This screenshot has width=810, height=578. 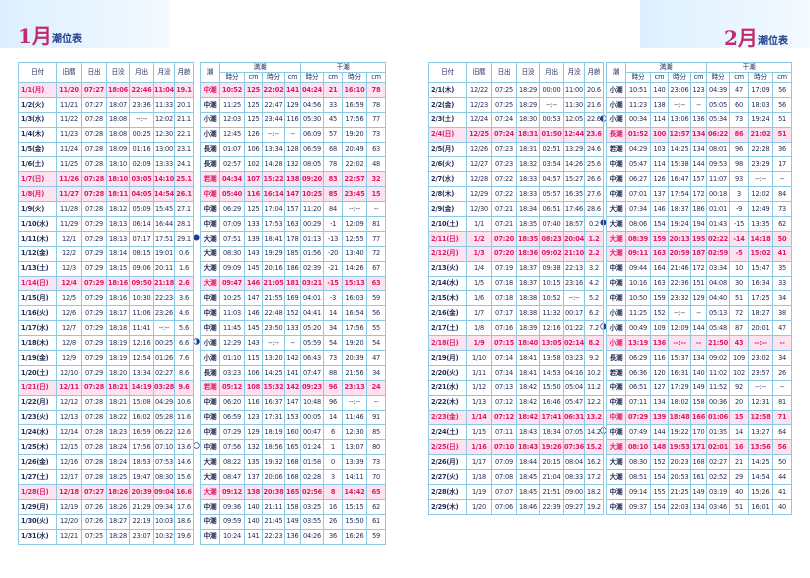 What do you see at coordinates (37, 283) in the screenshot?
I see `date-cell: 1/14(日)` at bounding box center [37, 283].